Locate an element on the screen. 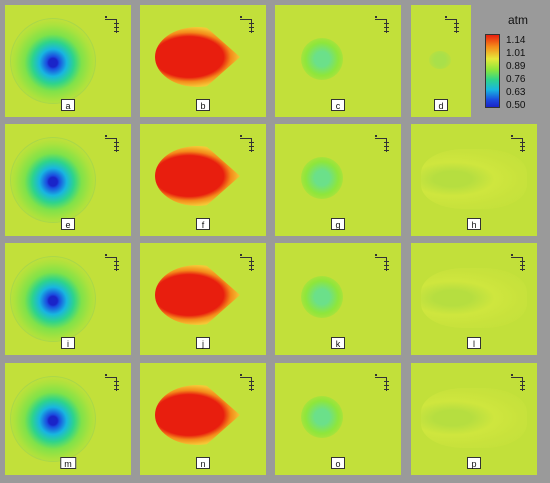 This screenshot has height=483, width=550. panel-label: h is located at coordinates (474, 224).